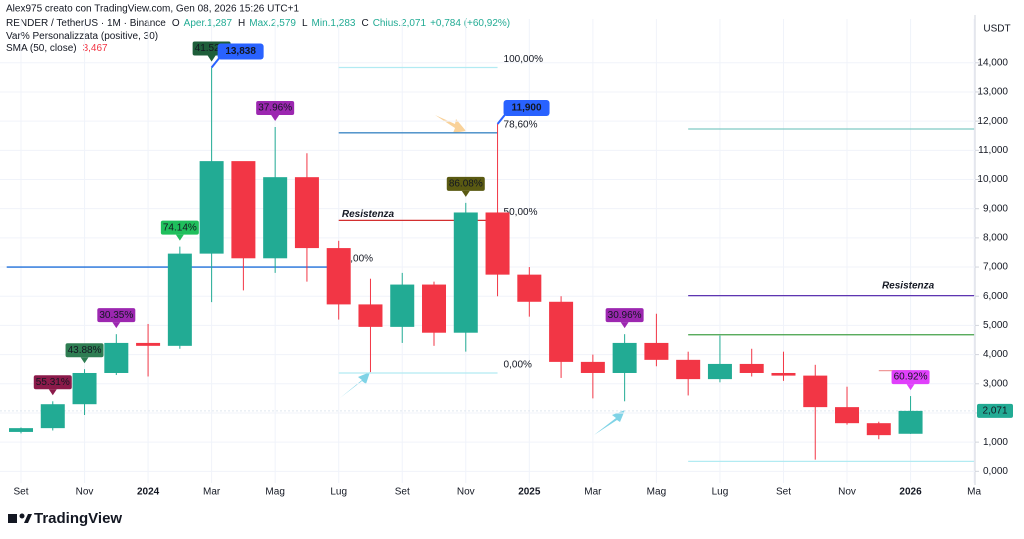  I want to click on price-tag: 11,900, so click(527, 108).